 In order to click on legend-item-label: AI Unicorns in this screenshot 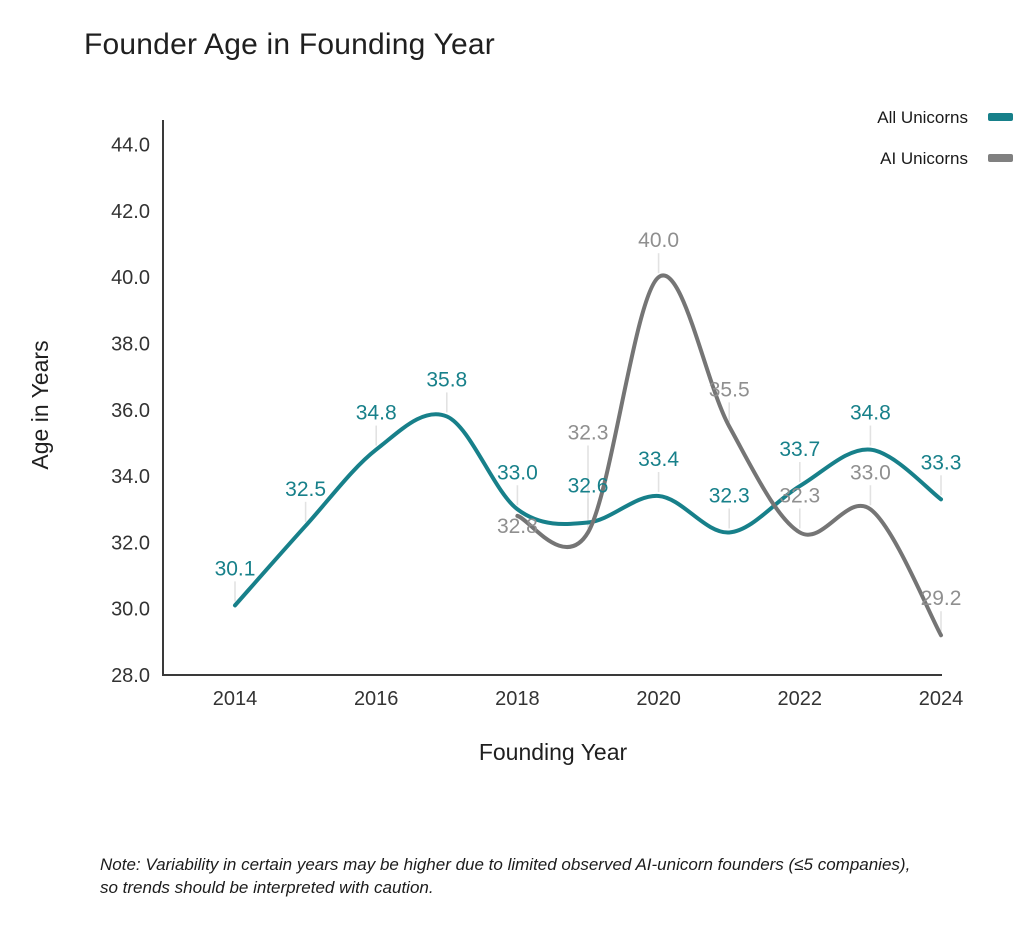, I will do `click(924, 158)`.